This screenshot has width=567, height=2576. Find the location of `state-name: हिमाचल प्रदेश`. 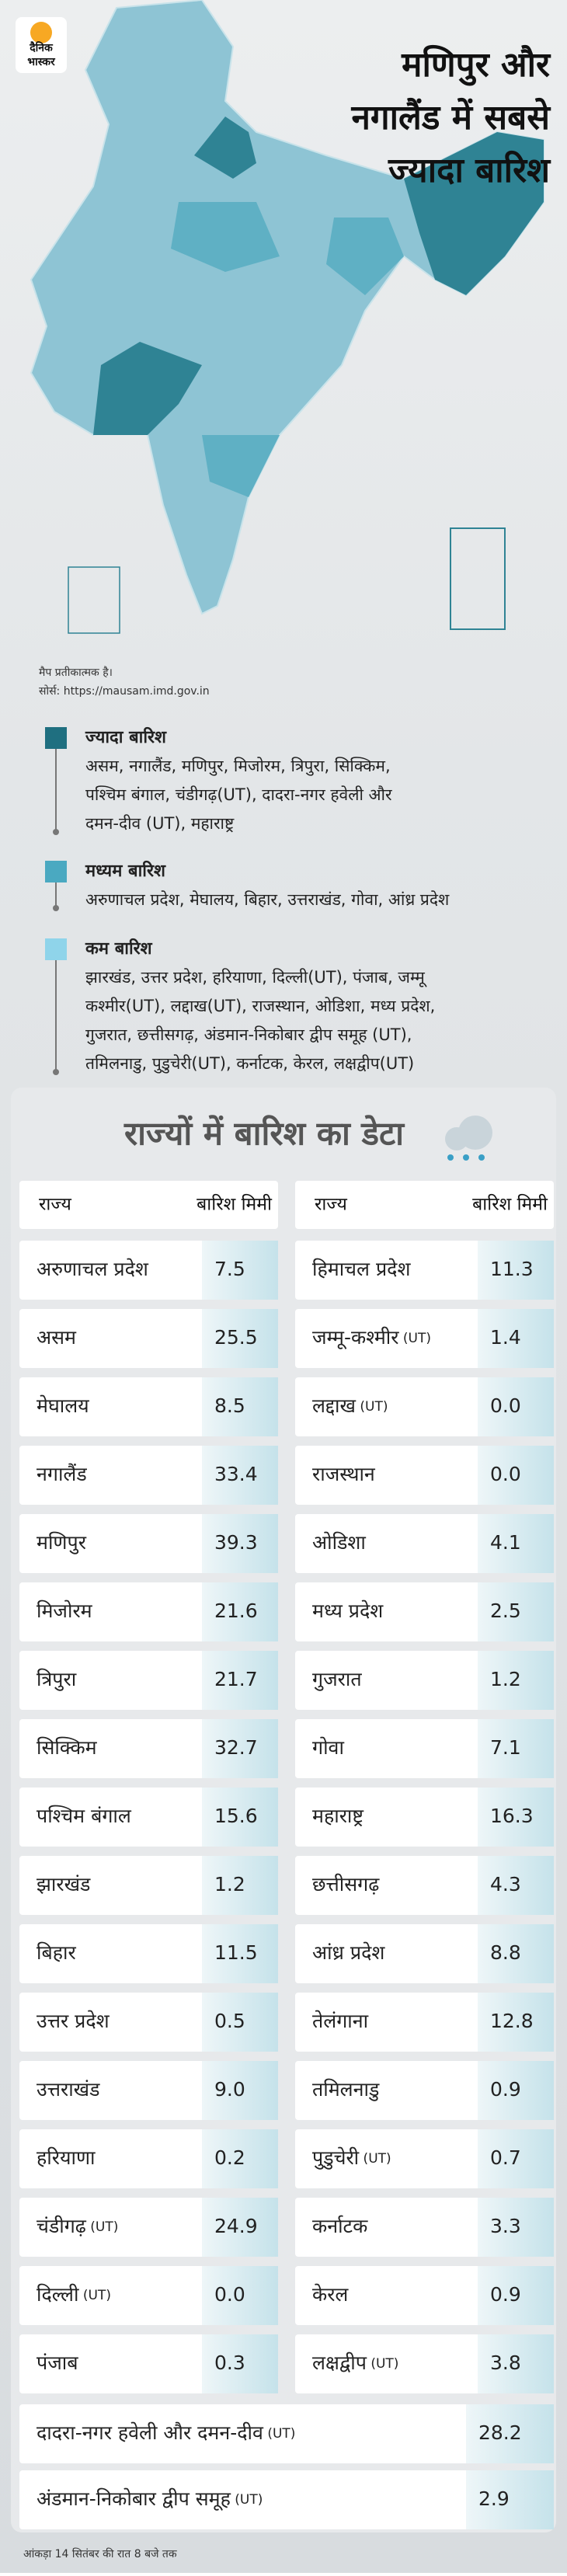

state-name: हिमाचल प्रदेश is located at coordinates (361, 1269).